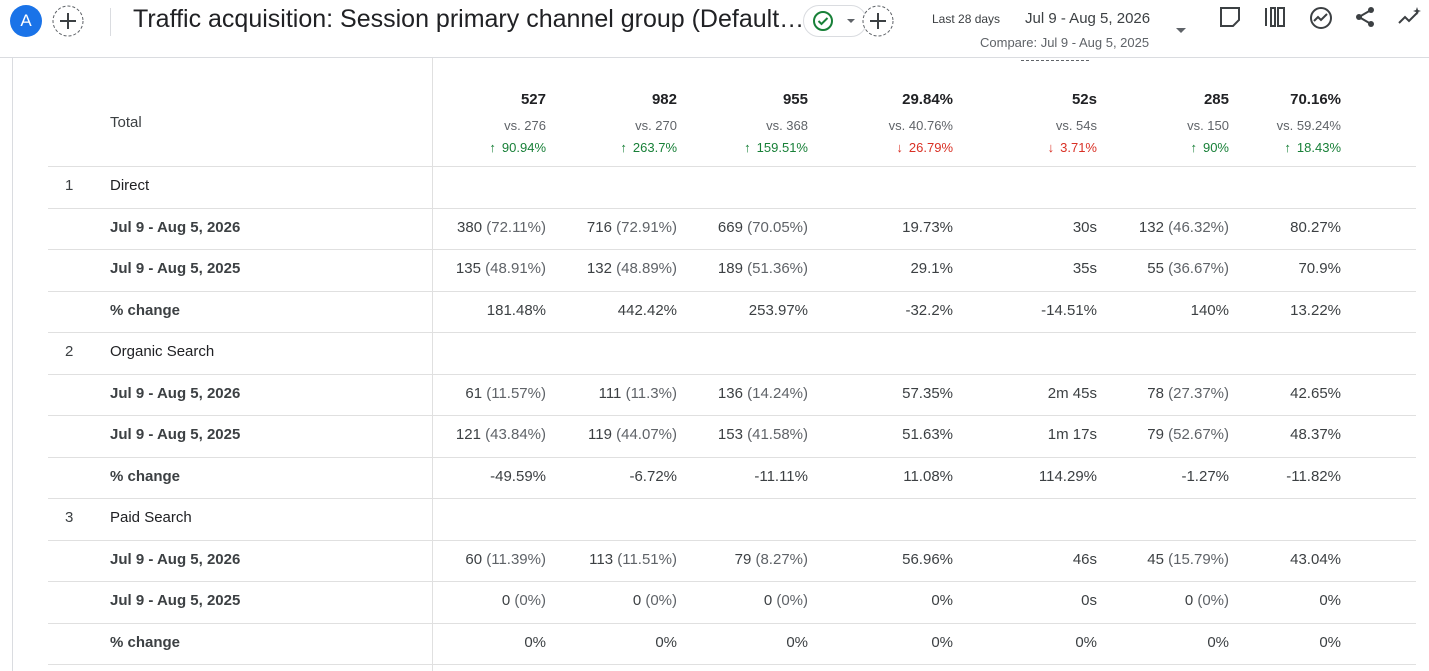 This screenshot has height=671, width=1429. What do you see at coordinates (835, 21) in the screenshot?
I see `status-dropdown` at bounding box center [835, 21].